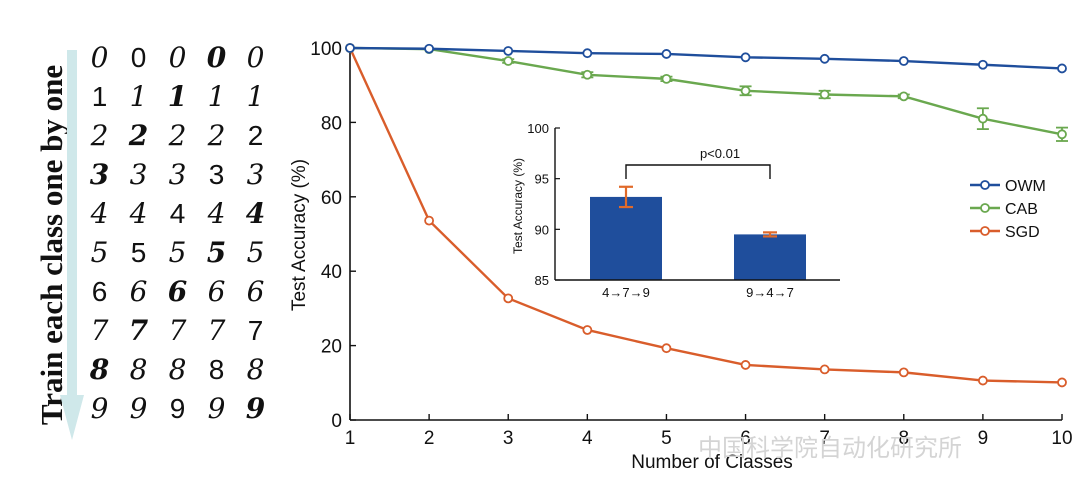  I want to click on x-tick-label: 8, so click(903, 438).